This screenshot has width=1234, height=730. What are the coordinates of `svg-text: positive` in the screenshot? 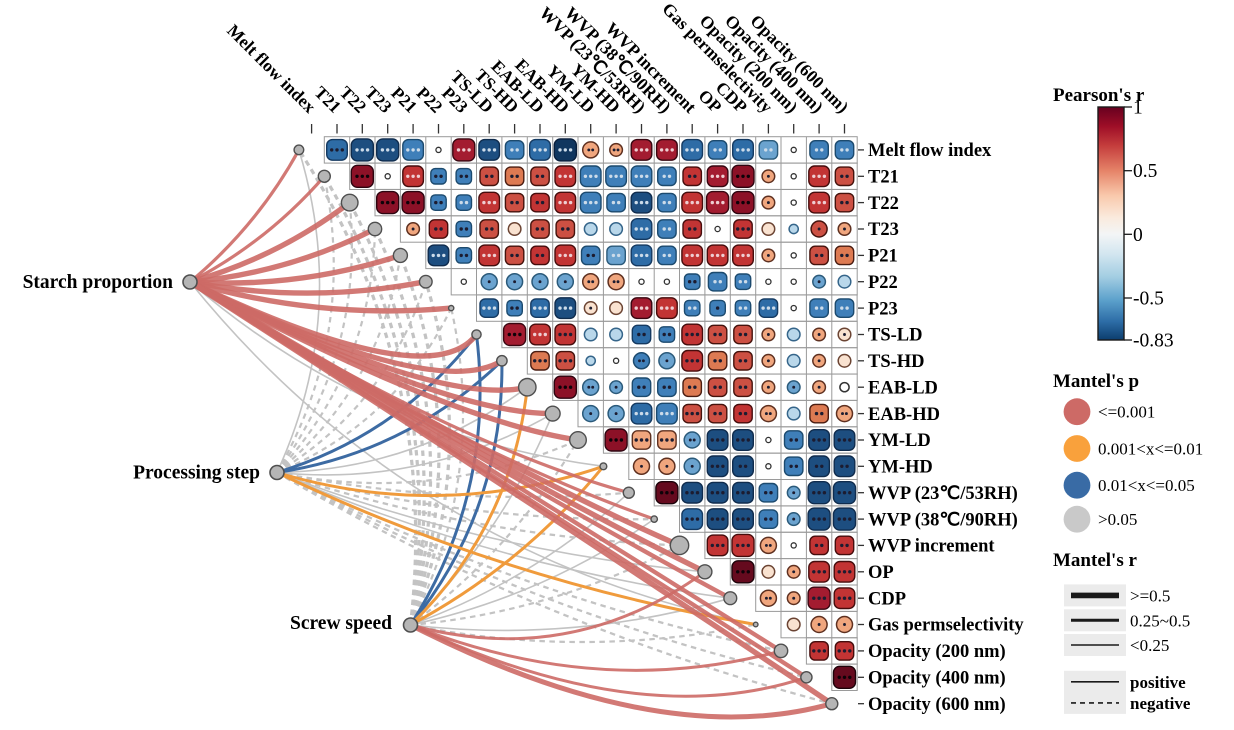 It's located at (1158, 682).